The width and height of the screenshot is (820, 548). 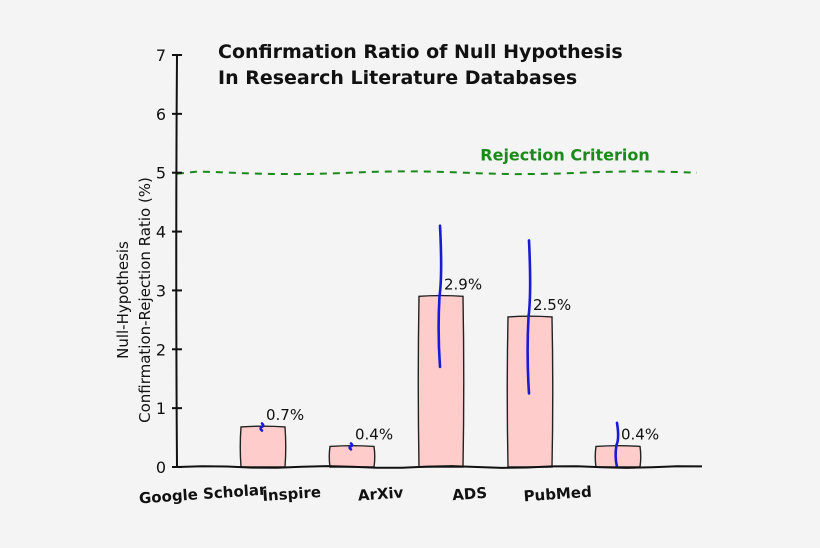 What do you see at coordinates (437, 173) in the screenshot?
I see `reference-line` at bounding box center [437, 173].